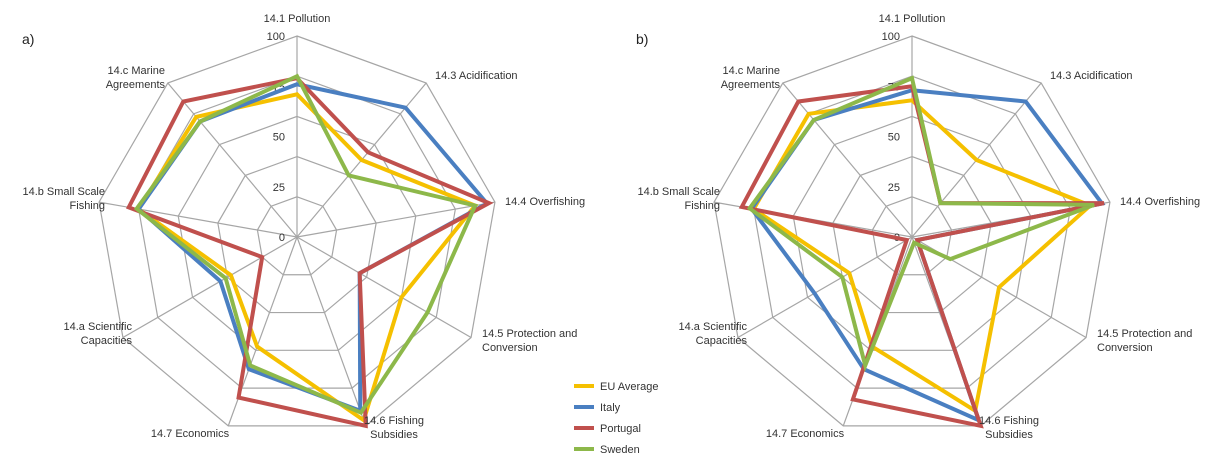  I want to click on legend-label-italy: Italy, so click(610, 408).